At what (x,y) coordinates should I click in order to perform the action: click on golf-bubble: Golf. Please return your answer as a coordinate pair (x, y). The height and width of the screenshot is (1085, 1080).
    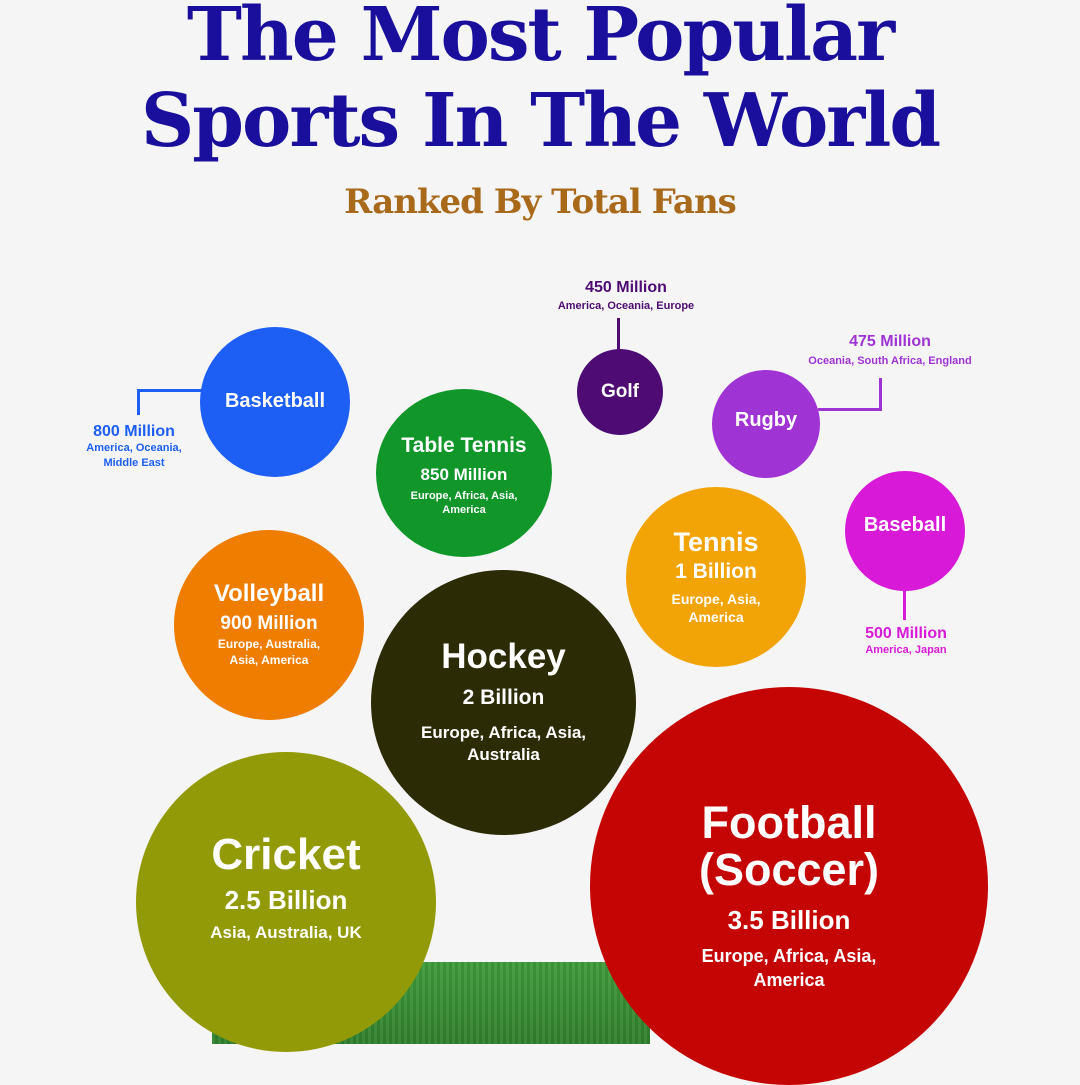
    Looking at the image, I should click on (620, 392).